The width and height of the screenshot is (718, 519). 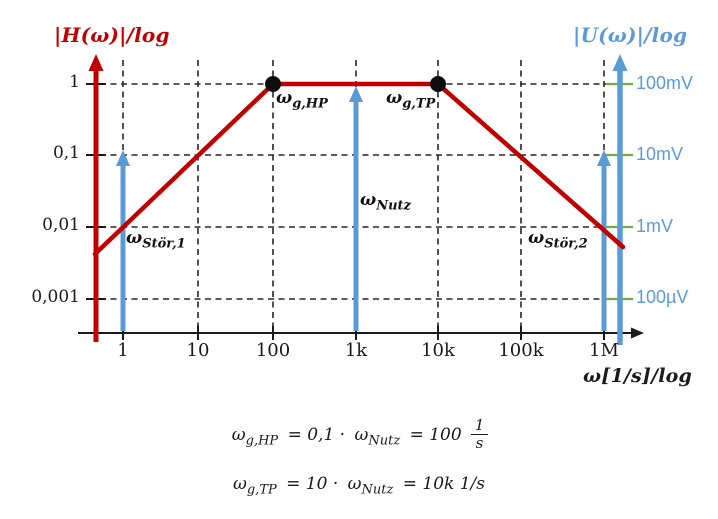 I want to click on equation-corner-frequency-hp: ωg,HP = 0,1 · ωNutz = 100 1 s, so click(x=359, y=434).